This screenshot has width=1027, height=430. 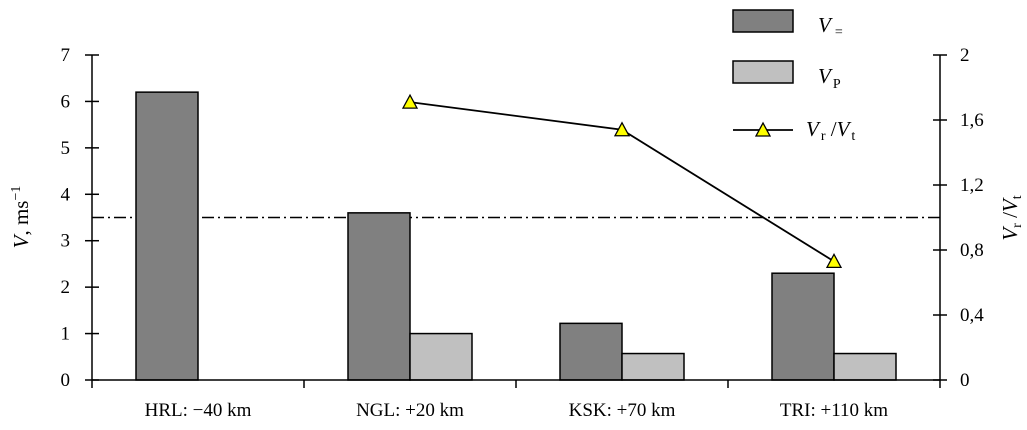 I want to click on legend-ratio-slash: /, so click(x=831, y=129).